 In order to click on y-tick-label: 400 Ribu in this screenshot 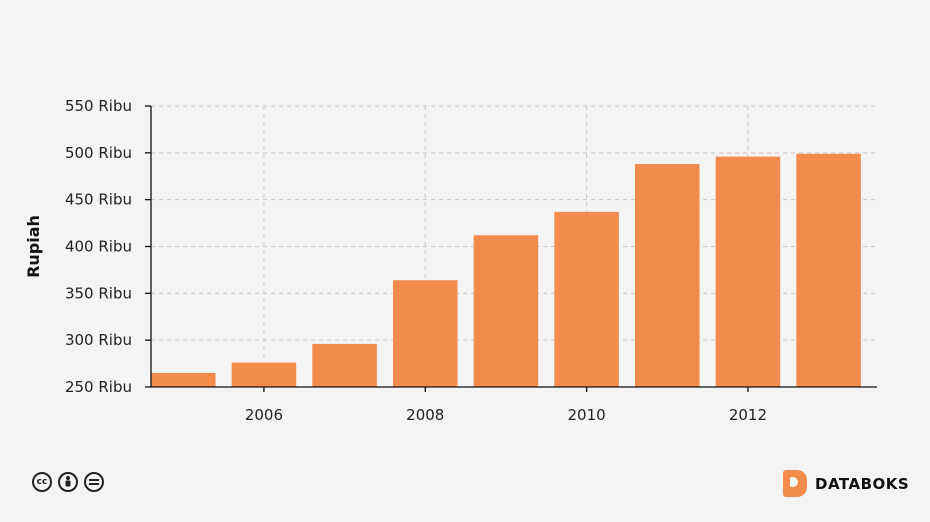, I will do `click(98, 247)`.